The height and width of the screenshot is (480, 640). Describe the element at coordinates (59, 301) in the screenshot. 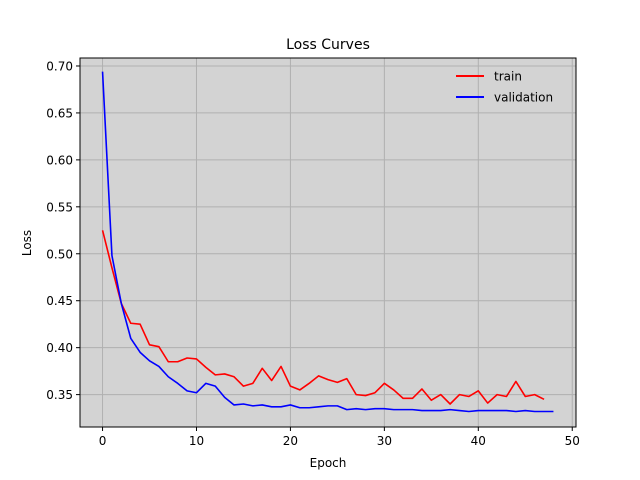

I see `y-tick-label: 0.45` at that location.